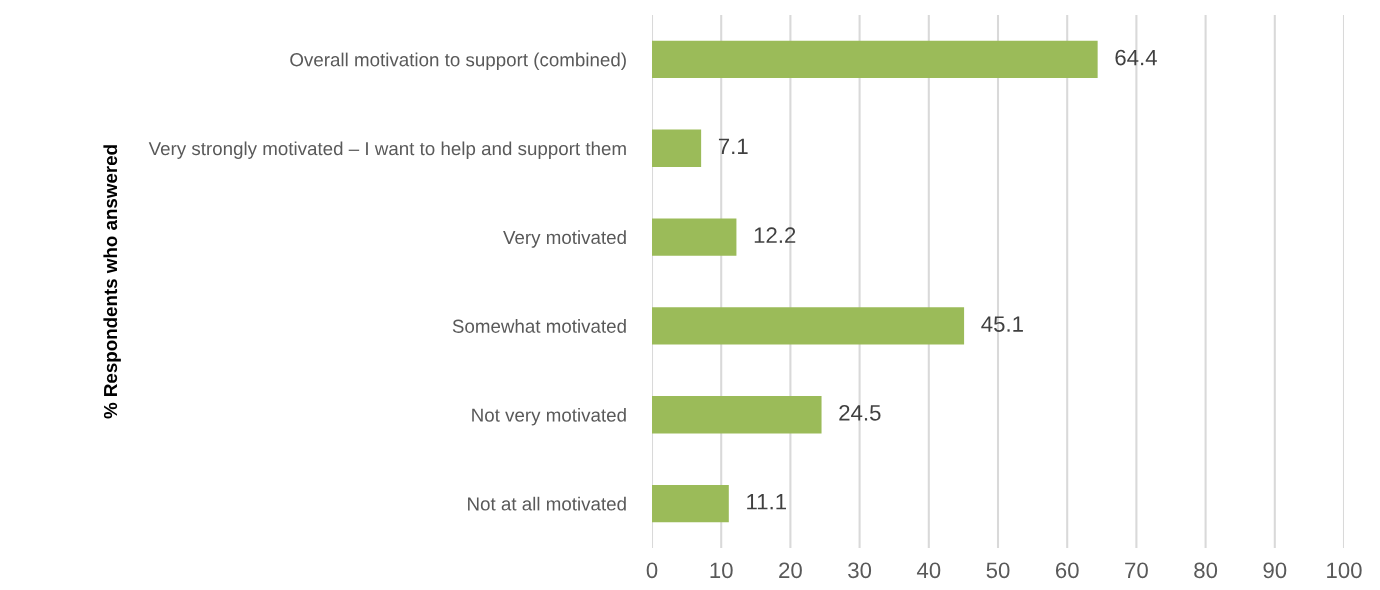  What do you see at coordinates (733, 146) in the screenshot?
I see `data-label: 7.1` at bounding box center [733, 146].